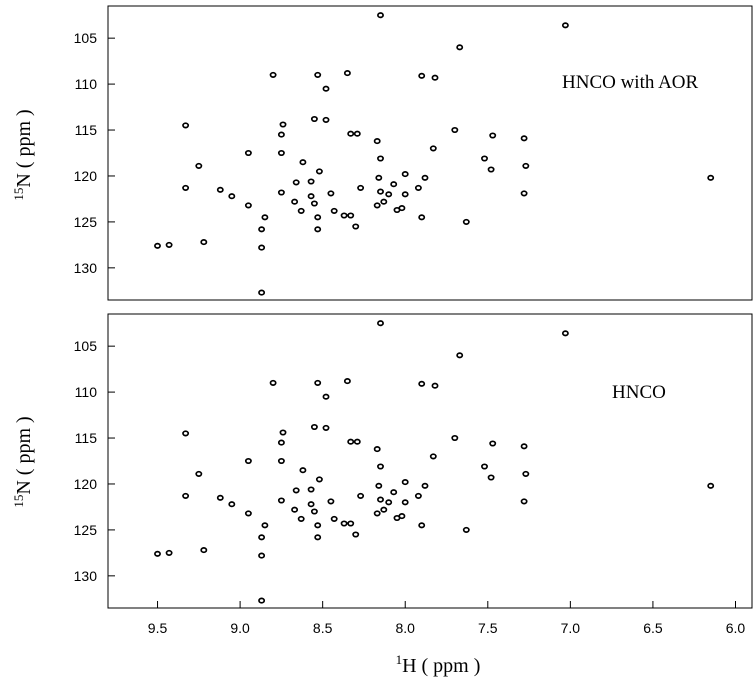 This screenshot has width=754, height=685. I want to click on x-tick-label: 9.5, so click(158, 628).